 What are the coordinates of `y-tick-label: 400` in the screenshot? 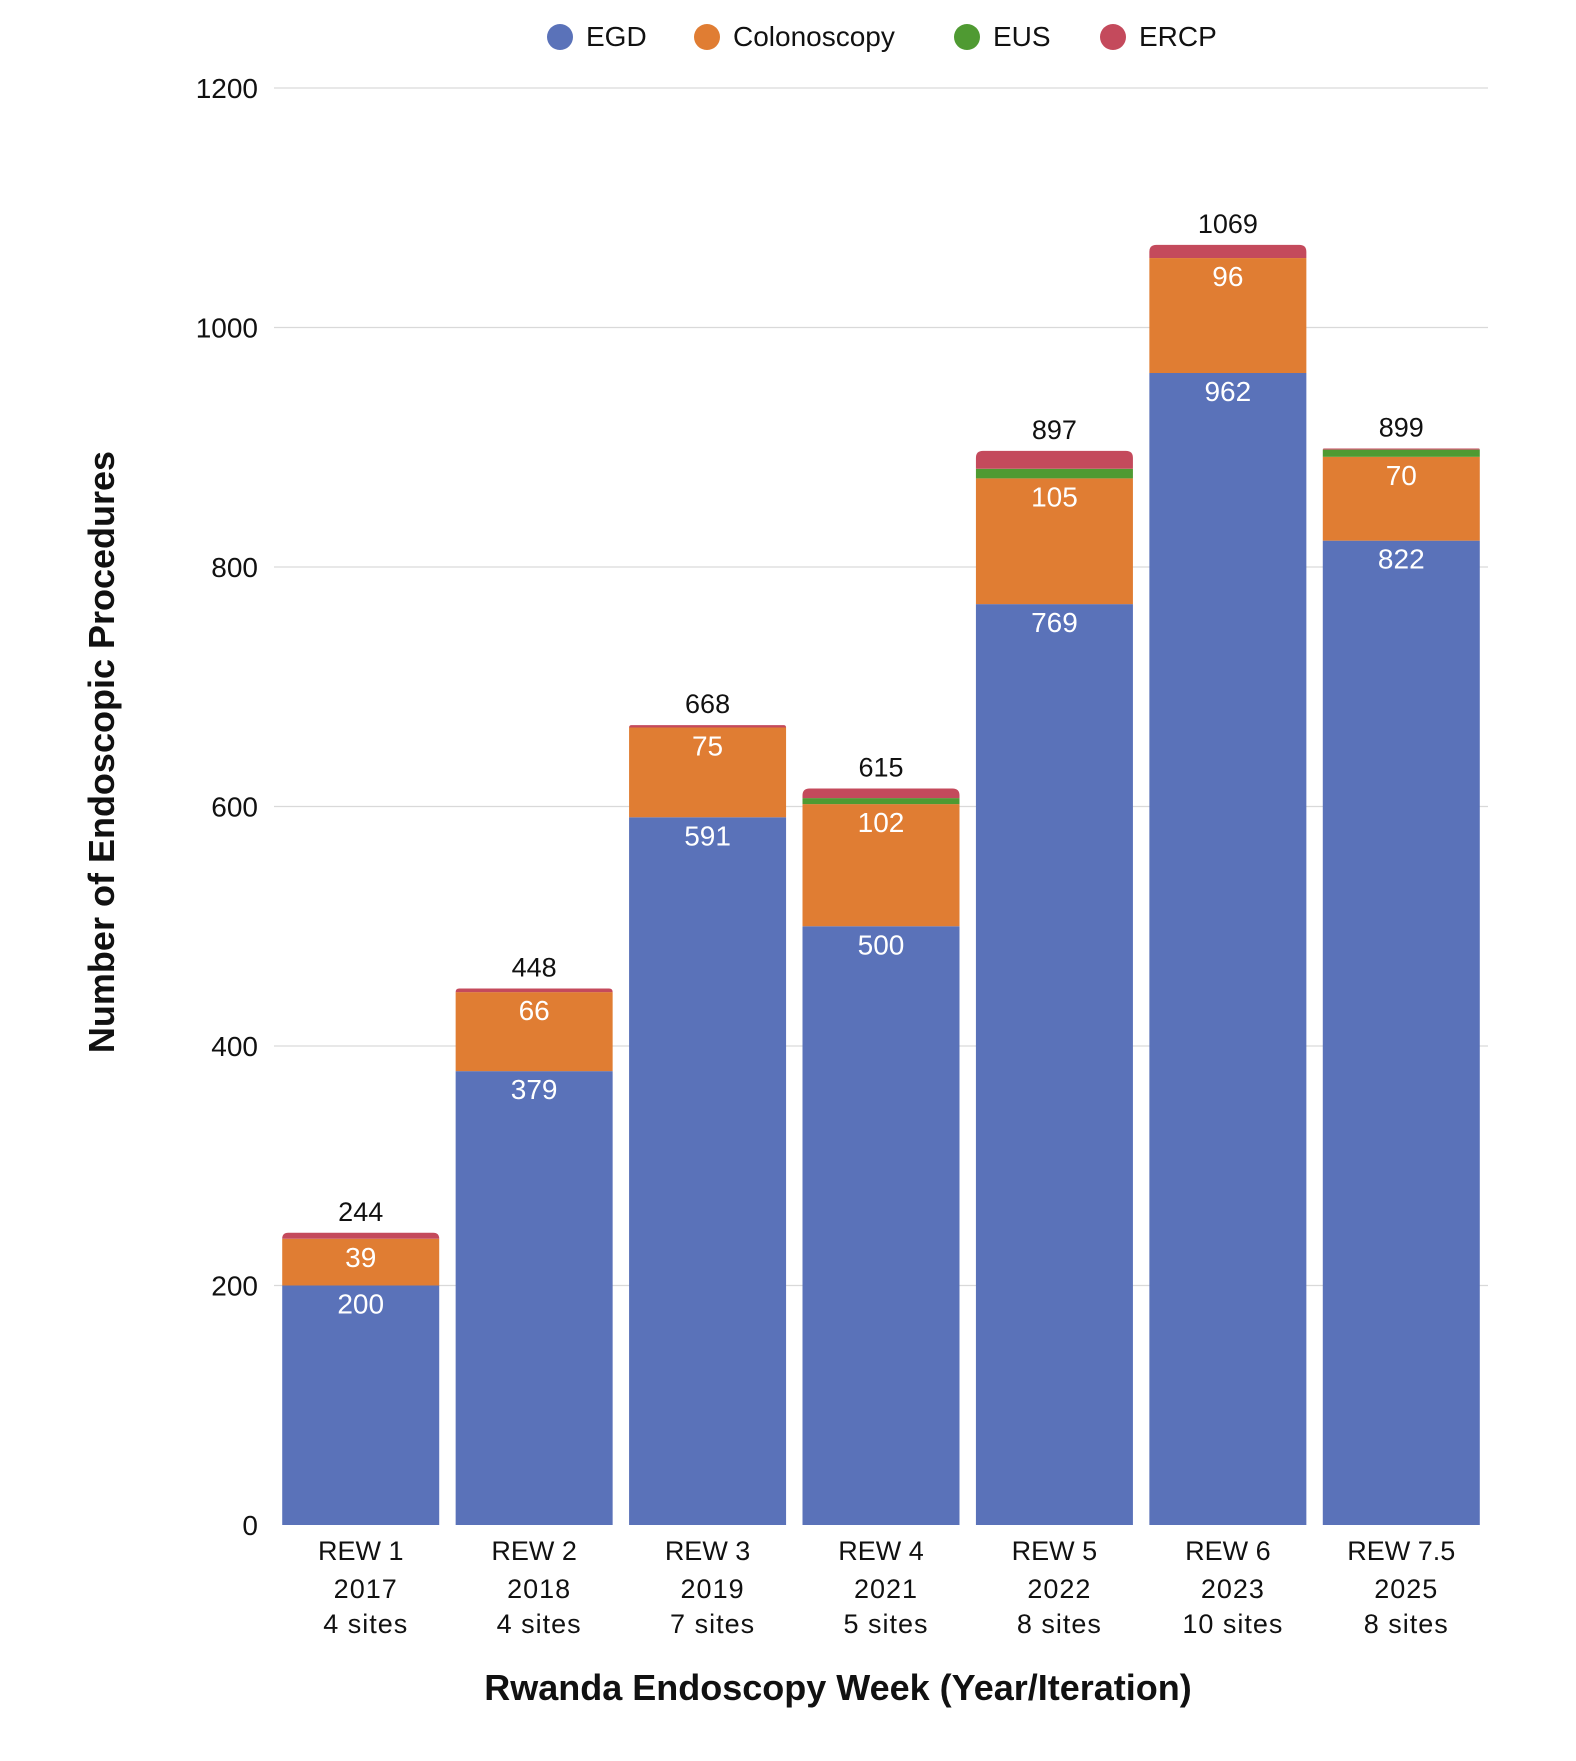 It's located at (234, 1046).